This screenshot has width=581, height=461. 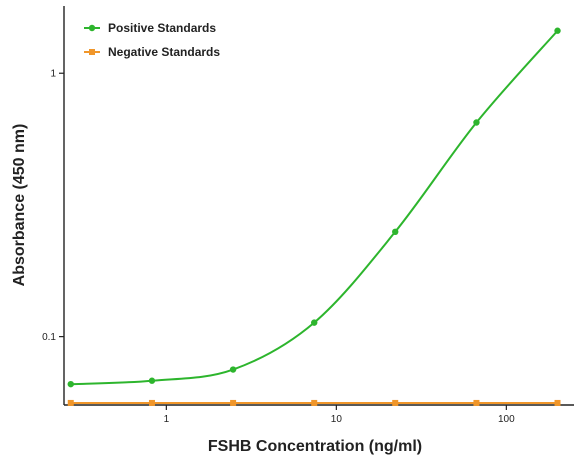 I want to click on legend-negative-standards-marker, so click(x=92, y=52).